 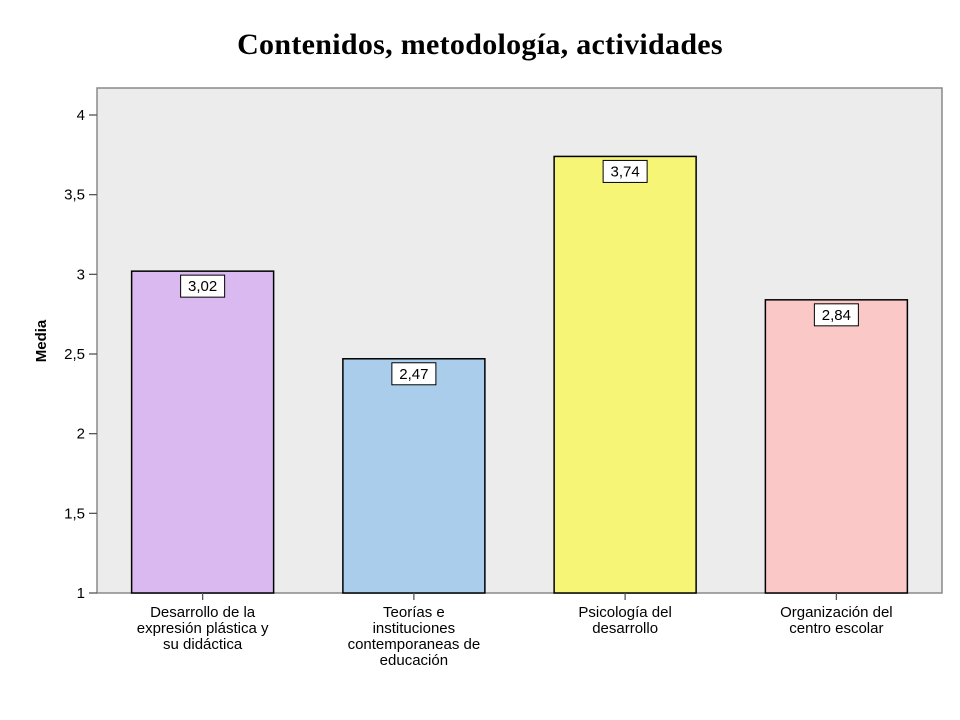 I want to click on value-label: 3,74, so click(x=625, y=171).